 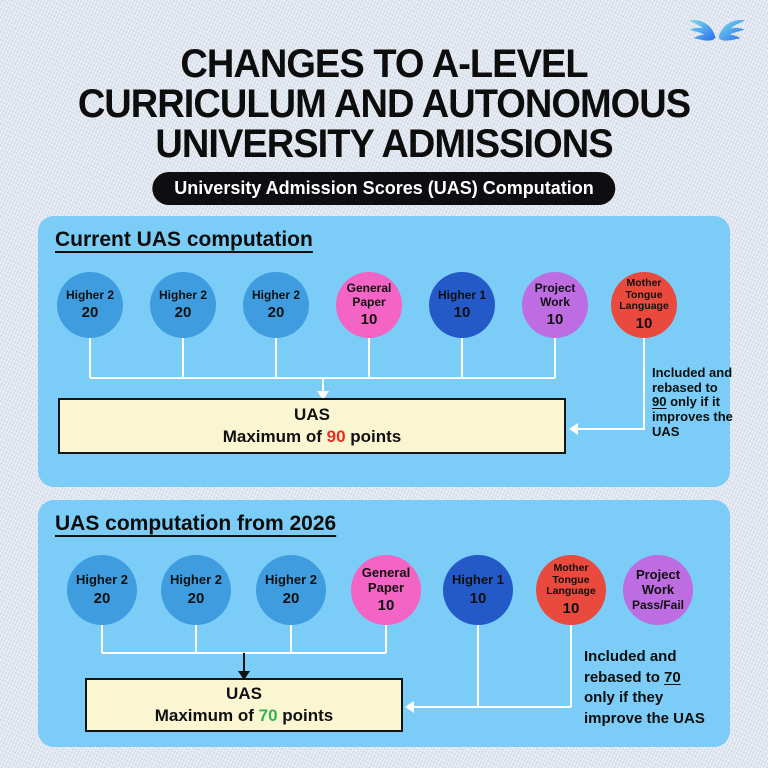 I want to click on note-text: only if it improves the UAS, so click(x=692, y=416).